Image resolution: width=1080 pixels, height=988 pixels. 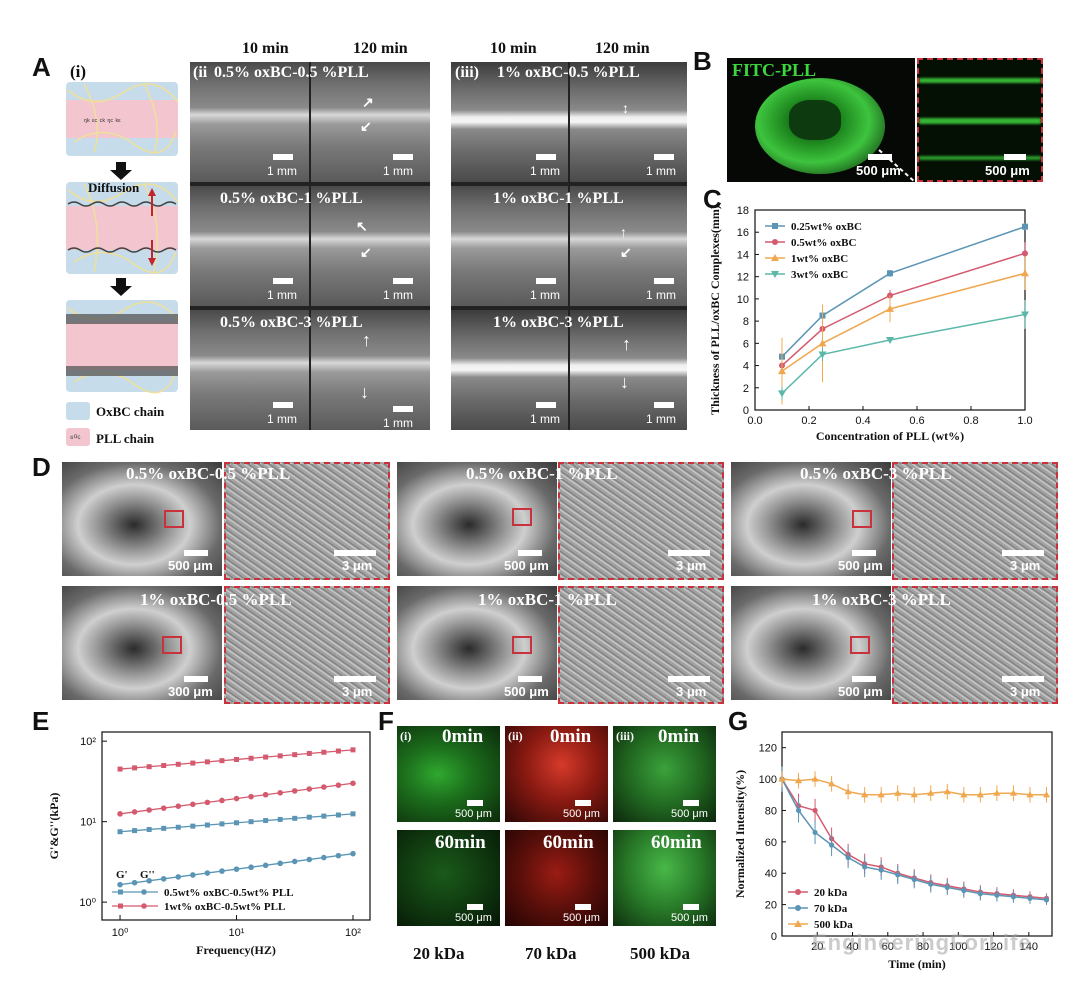 What do you see at coordinates (771, 843) in the screenshot?
I see `y-tick-label: 60` at bounding box center [771, 843].